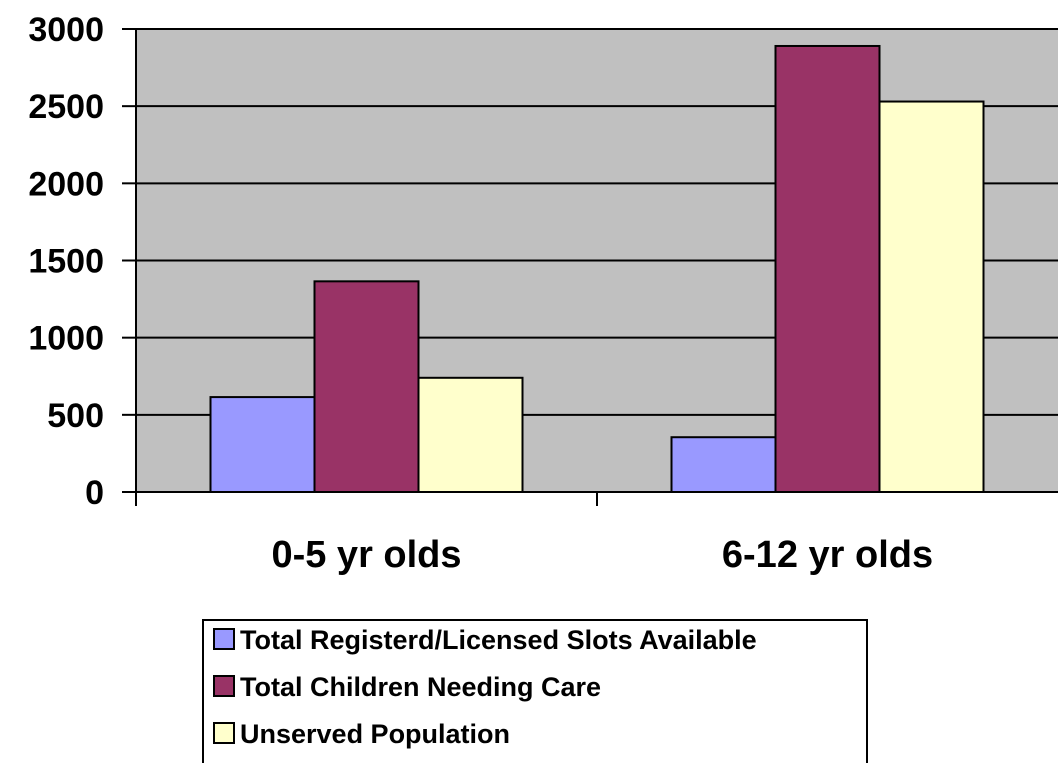  What do you see at coordinates (66, 107) in the screenshot?
I see `y-tick-label: 2500` at bounding box center [66, 107].